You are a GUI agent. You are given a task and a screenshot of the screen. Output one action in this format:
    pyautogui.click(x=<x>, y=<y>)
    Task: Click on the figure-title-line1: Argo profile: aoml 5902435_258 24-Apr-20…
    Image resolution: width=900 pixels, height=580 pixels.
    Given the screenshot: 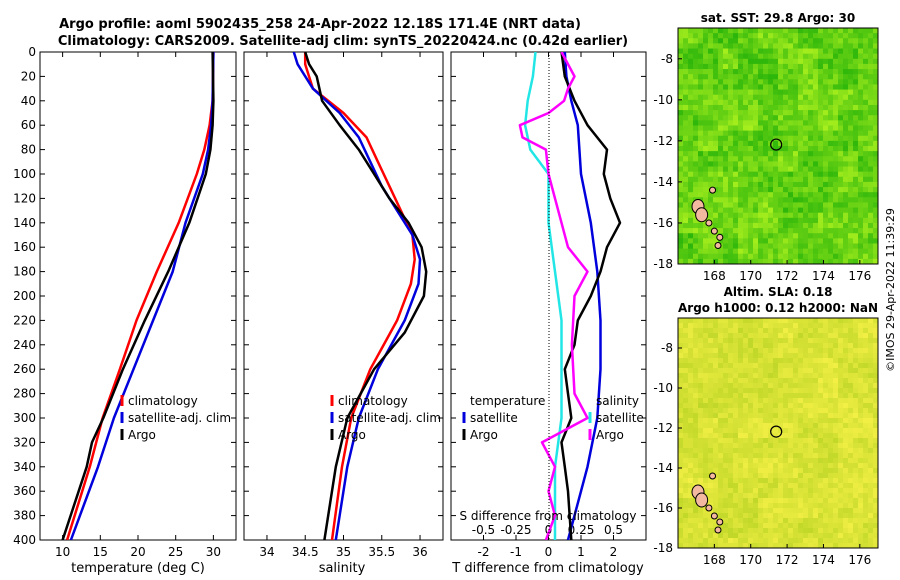 What is the action you would take?
    pyautogui.click(x=320, y=24)
    